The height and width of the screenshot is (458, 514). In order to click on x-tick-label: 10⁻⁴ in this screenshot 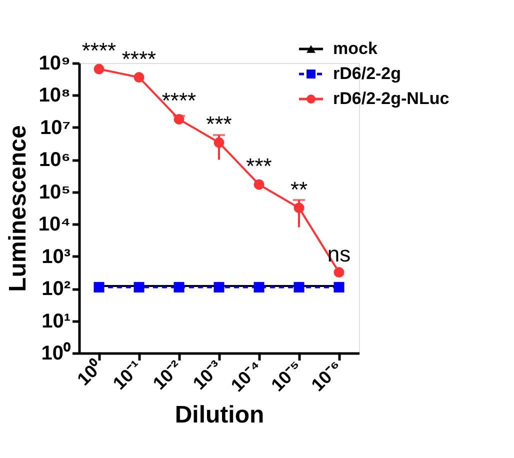, I will do `click(246, 376)`.